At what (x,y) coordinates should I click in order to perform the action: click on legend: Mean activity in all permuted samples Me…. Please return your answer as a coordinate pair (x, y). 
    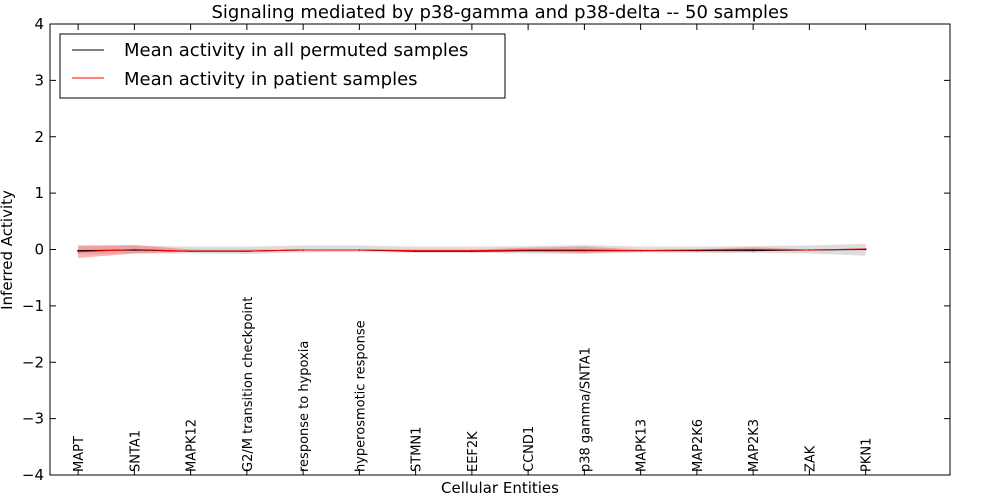
    Looking at the image, I should click on (282, 66).